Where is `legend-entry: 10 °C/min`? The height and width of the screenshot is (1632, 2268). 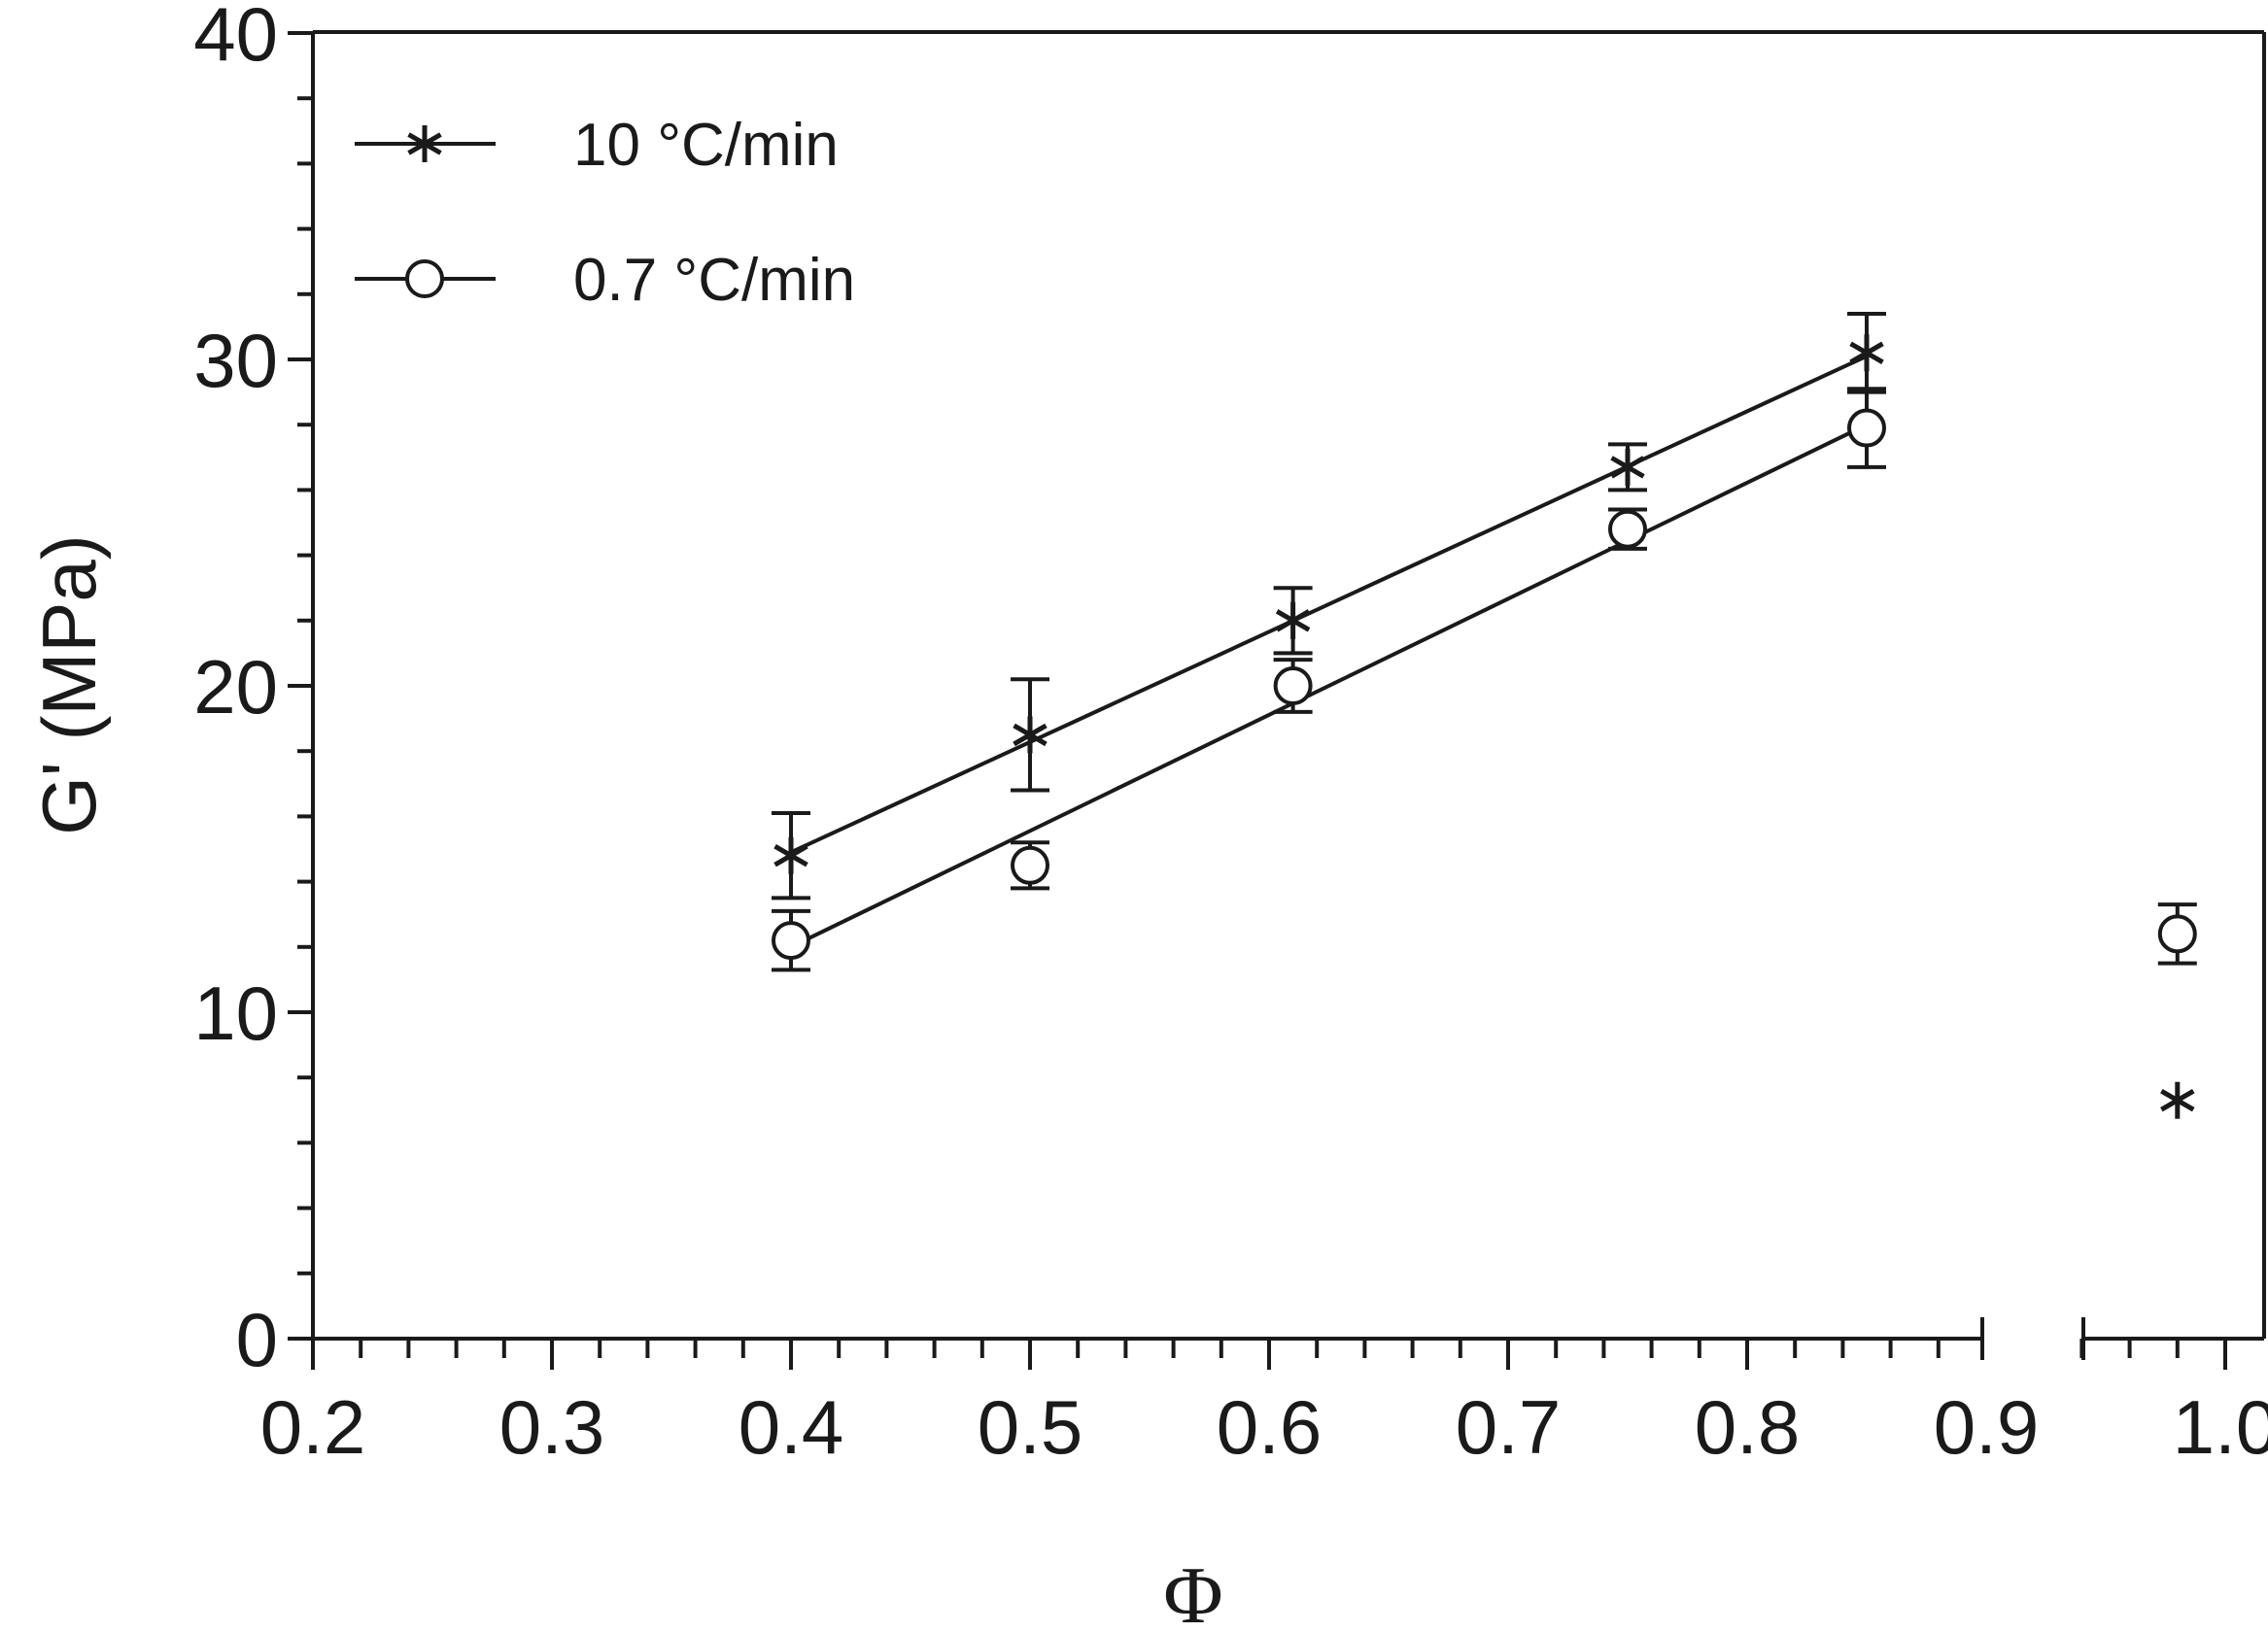 legend-entry: 10 °C/min is located at coordinates (597, 145).